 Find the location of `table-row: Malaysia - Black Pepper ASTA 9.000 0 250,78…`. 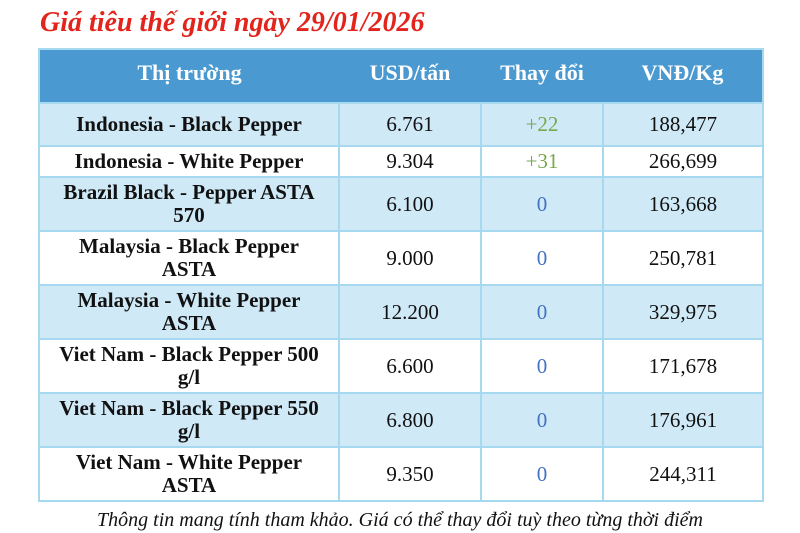

table-row: Malaysia - Black Pepper ASTA 9.000 0 250,78… is located at coordinates (401, 258).